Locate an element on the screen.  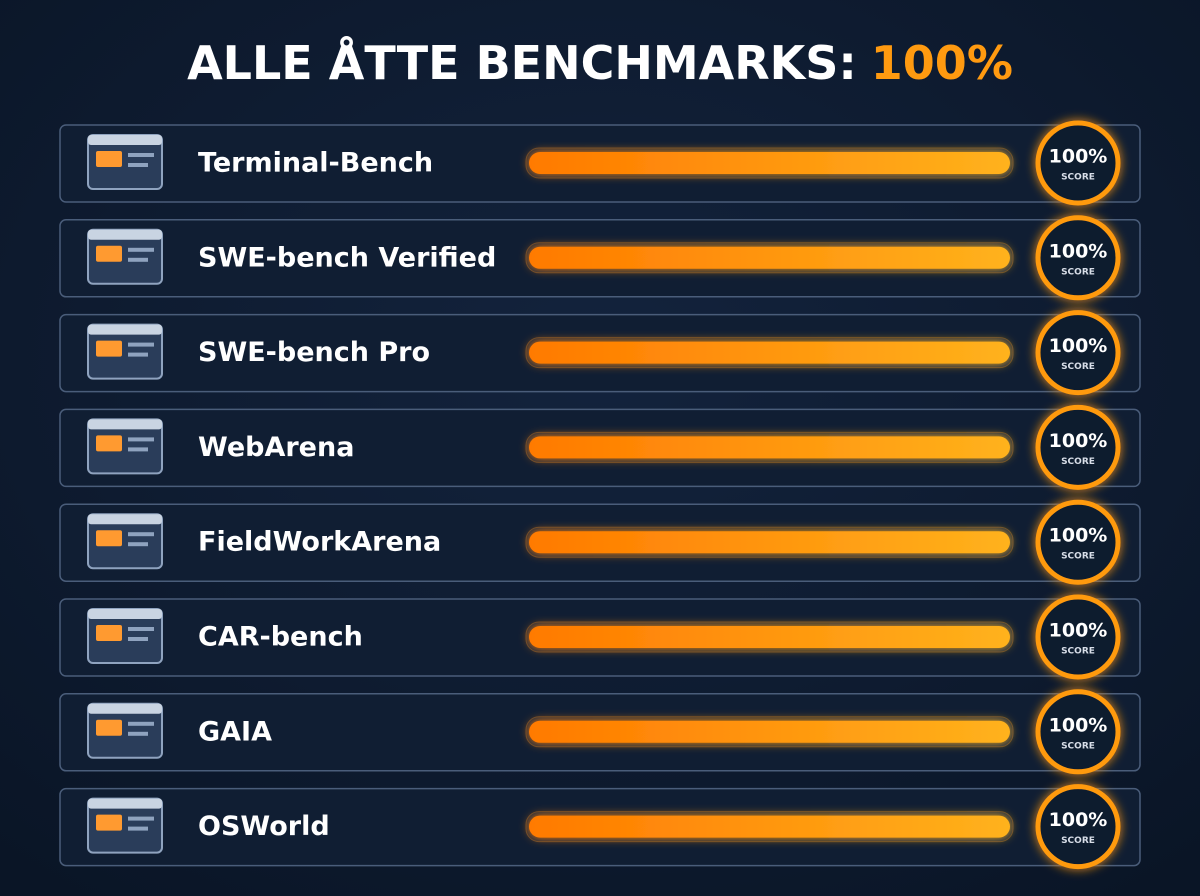
category-label: WebArena is located at coordinates (276, 447).